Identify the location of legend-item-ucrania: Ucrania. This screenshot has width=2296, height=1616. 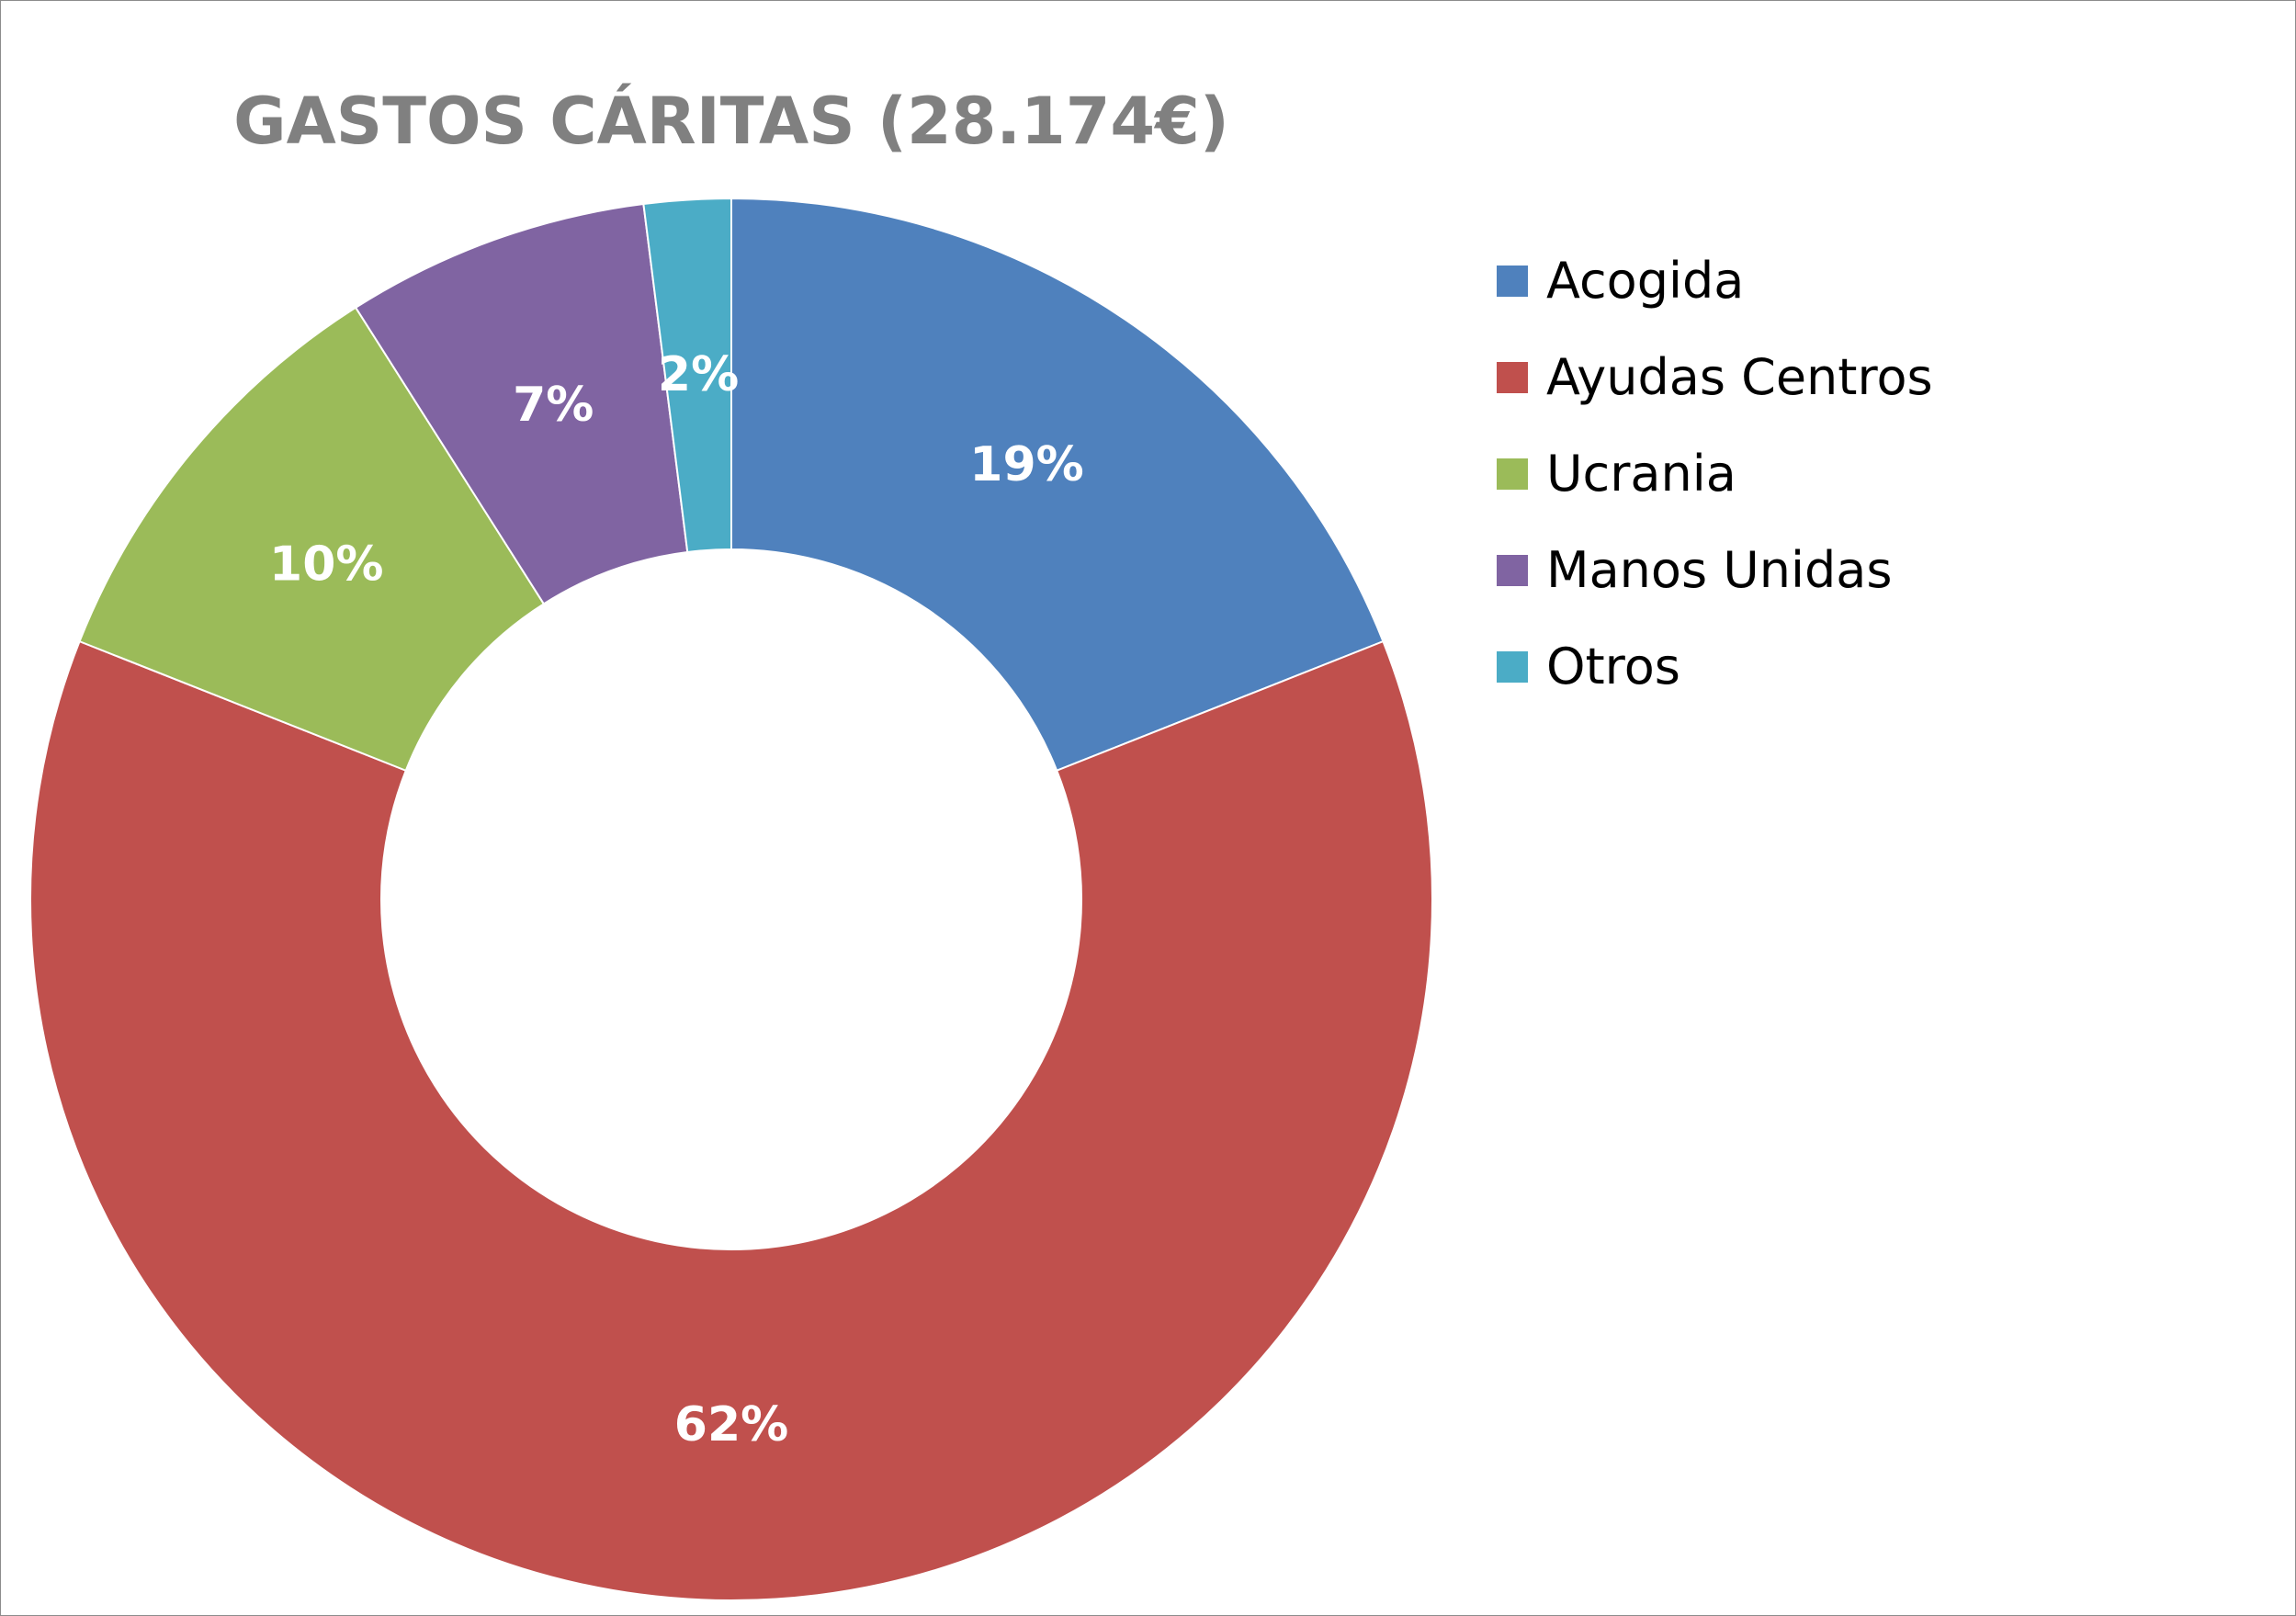
(1715, 473).